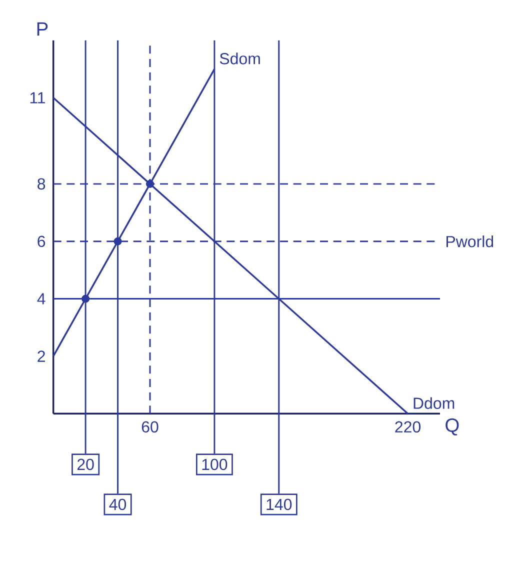 The image size is (514, 571). What do you see at coordinates (41, 298) in the screenshot?
I see `y-tick-label: 4` at bounding box center [41, 298].